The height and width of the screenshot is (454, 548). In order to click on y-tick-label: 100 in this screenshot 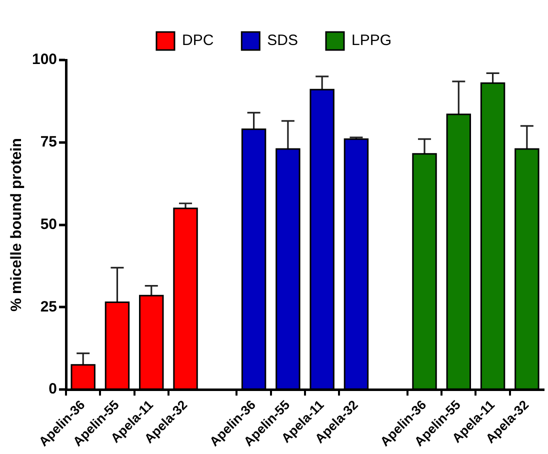, I will do `click(45, 59)`.